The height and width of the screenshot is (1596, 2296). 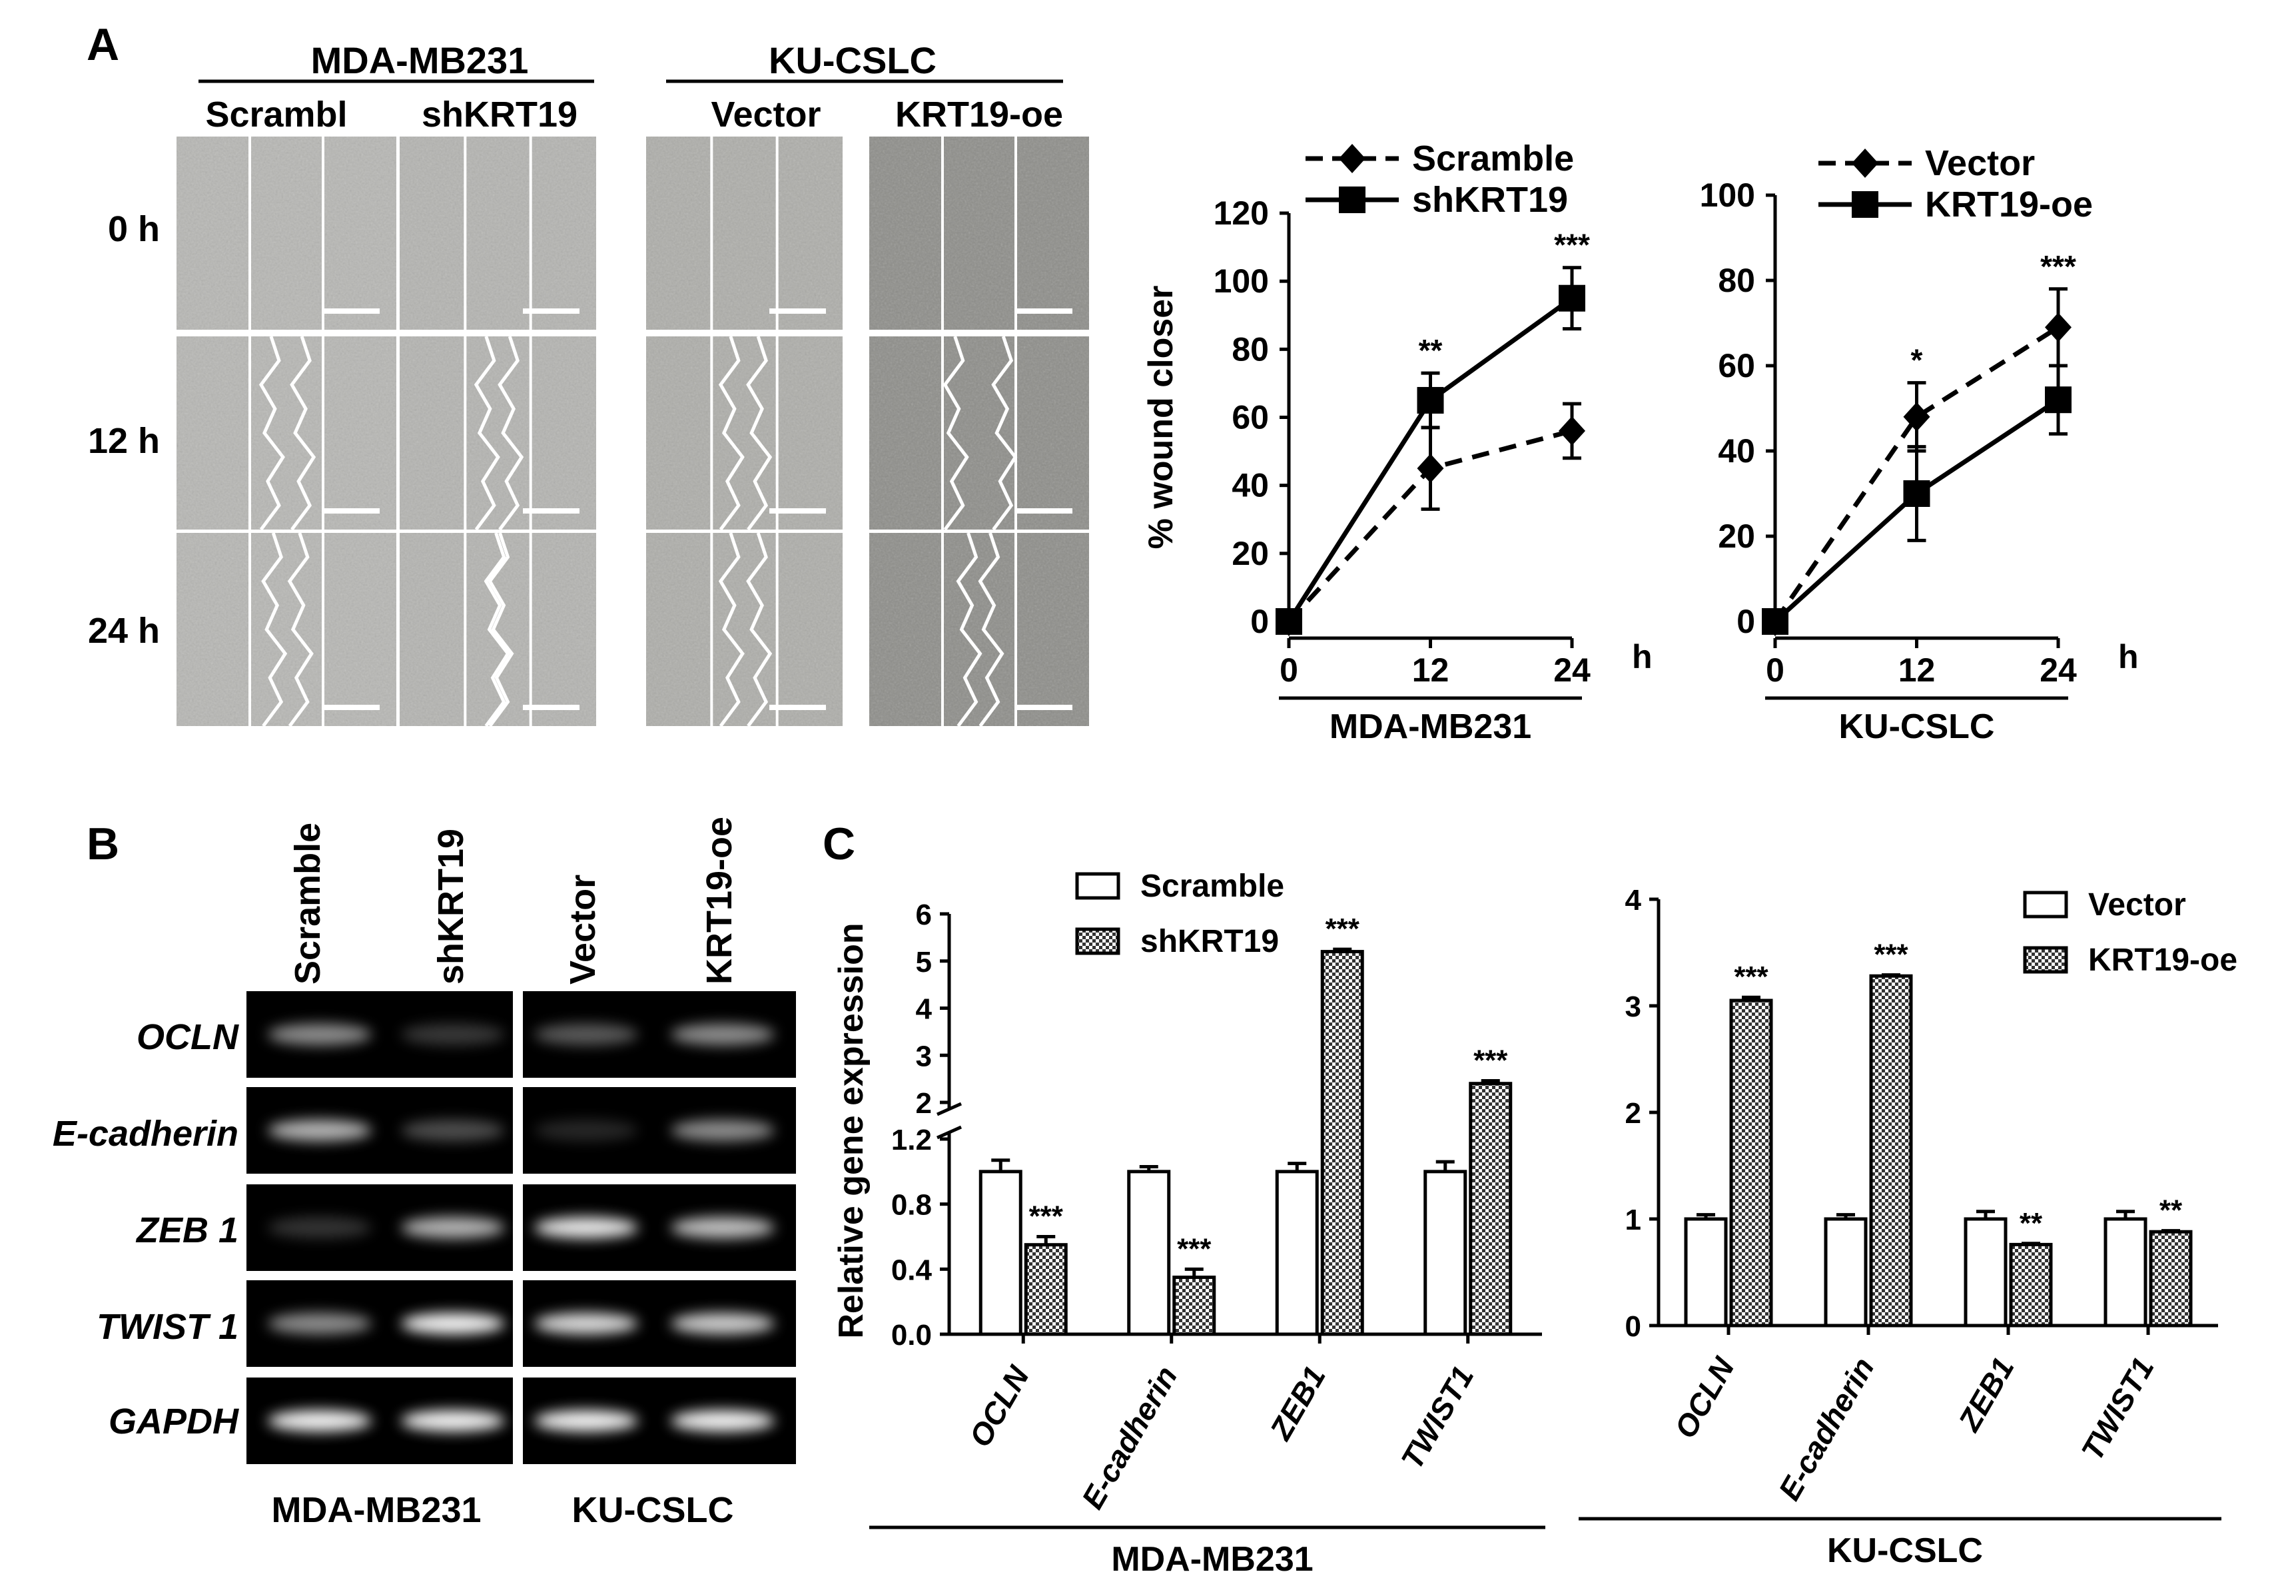 I want to click on condition-label: shKRT19, so click(x=499, y=115).